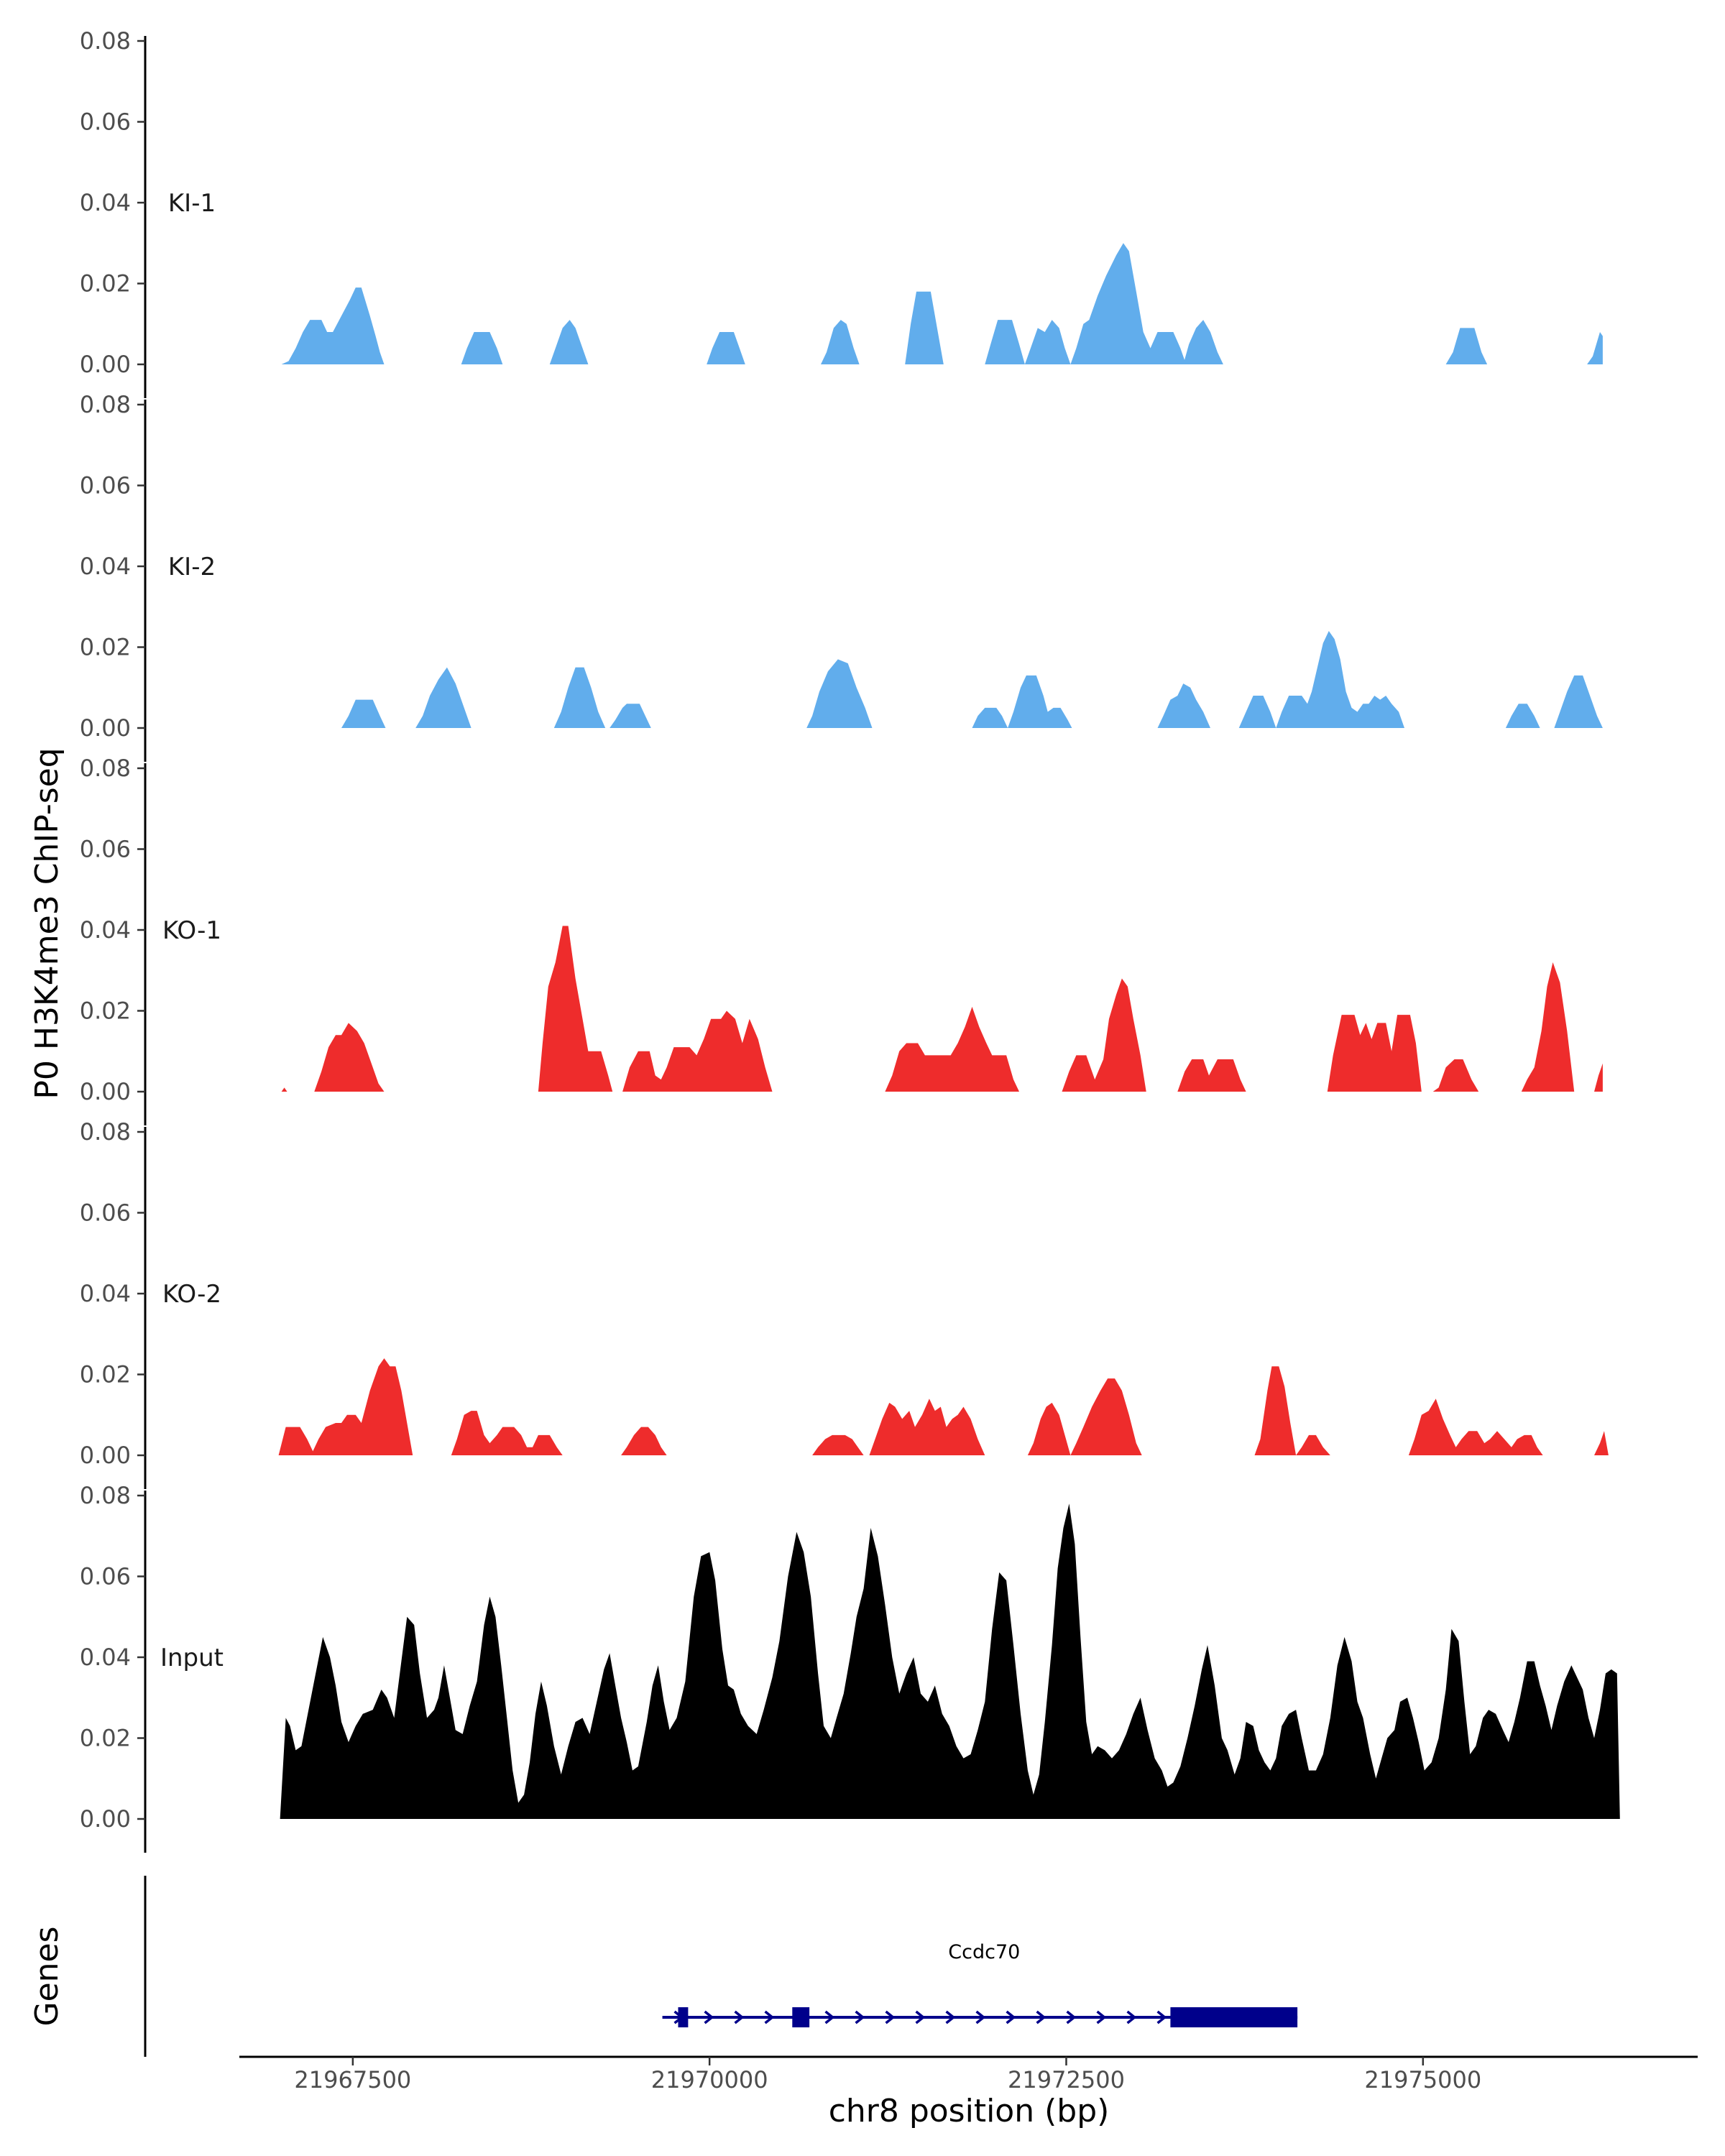  Describe the element at coordinates (105, 284) in the screenshot. I see `y-tick-label-ki-1: 0.02` at that location.